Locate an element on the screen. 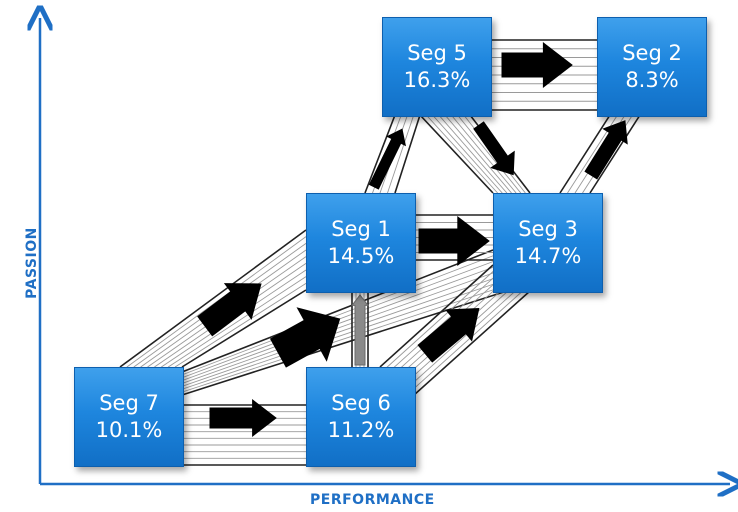 The height and width of the screenshot is (512, 738). segment-box-seg5: Seg 5 16.3% is located at coordinates (437, 67).